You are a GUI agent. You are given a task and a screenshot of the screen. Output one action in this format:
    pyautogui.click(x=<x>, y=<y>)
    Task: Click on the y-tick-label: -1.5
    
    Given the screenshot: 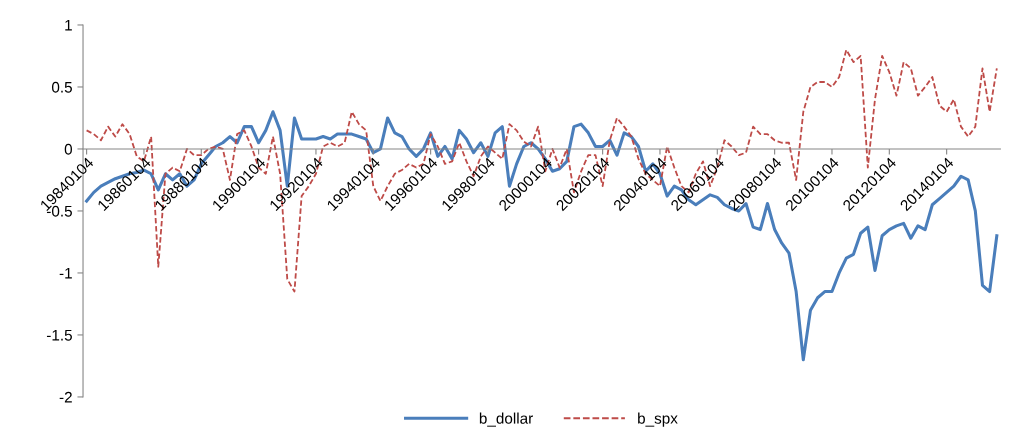 What is the action you would take?
    pyautogui.click(x=59, y=335)
    